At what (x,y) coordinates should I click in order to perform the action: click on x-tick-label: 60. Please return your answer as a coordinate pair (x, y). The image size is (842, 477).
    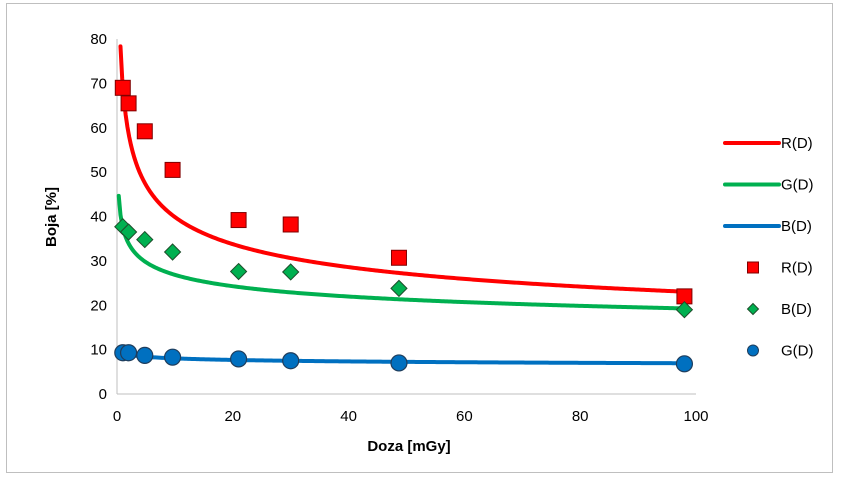
    Looking at the image, I should click on (464, 416).